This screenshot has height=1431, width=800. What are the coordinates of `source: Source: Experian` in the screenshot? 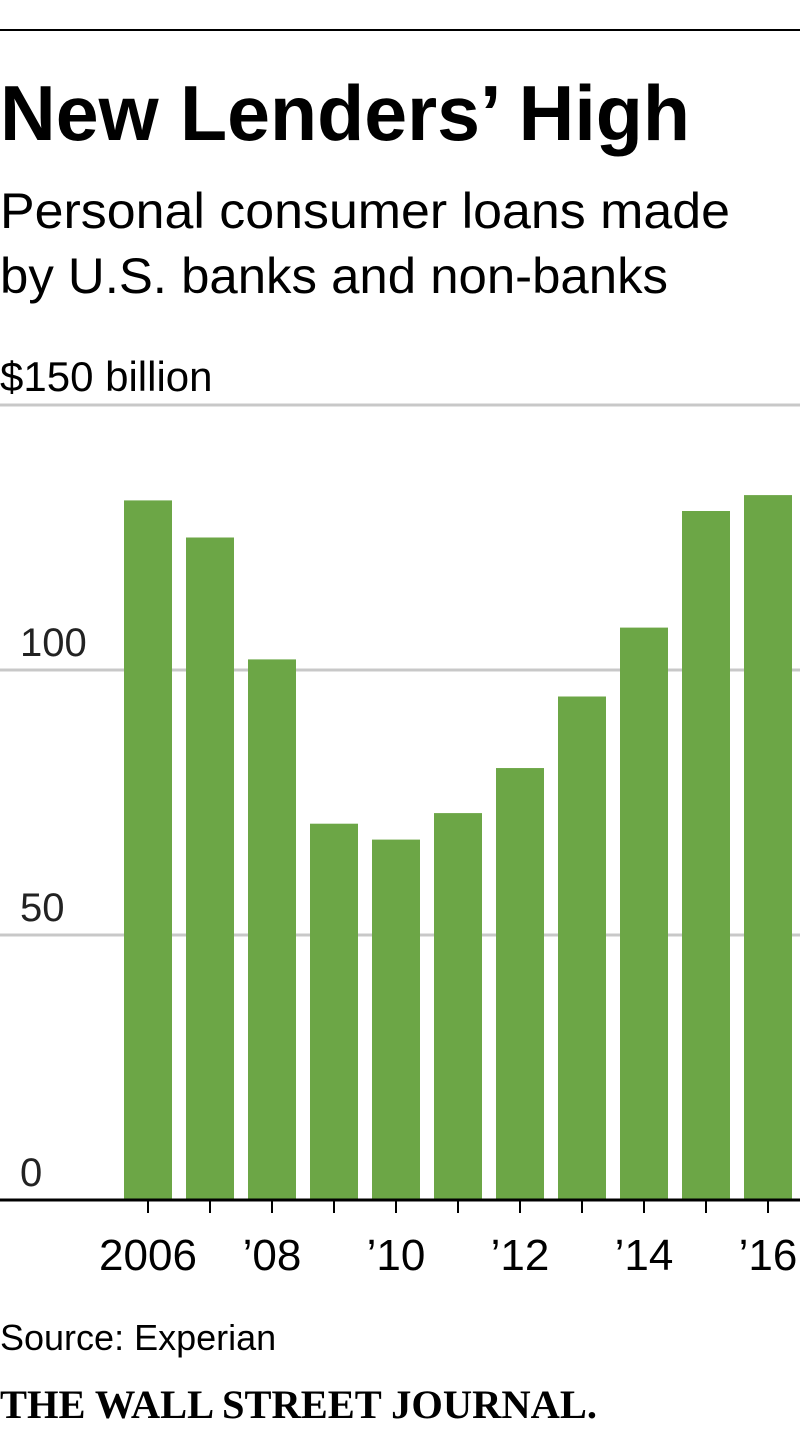 It's located at (138, 1337).